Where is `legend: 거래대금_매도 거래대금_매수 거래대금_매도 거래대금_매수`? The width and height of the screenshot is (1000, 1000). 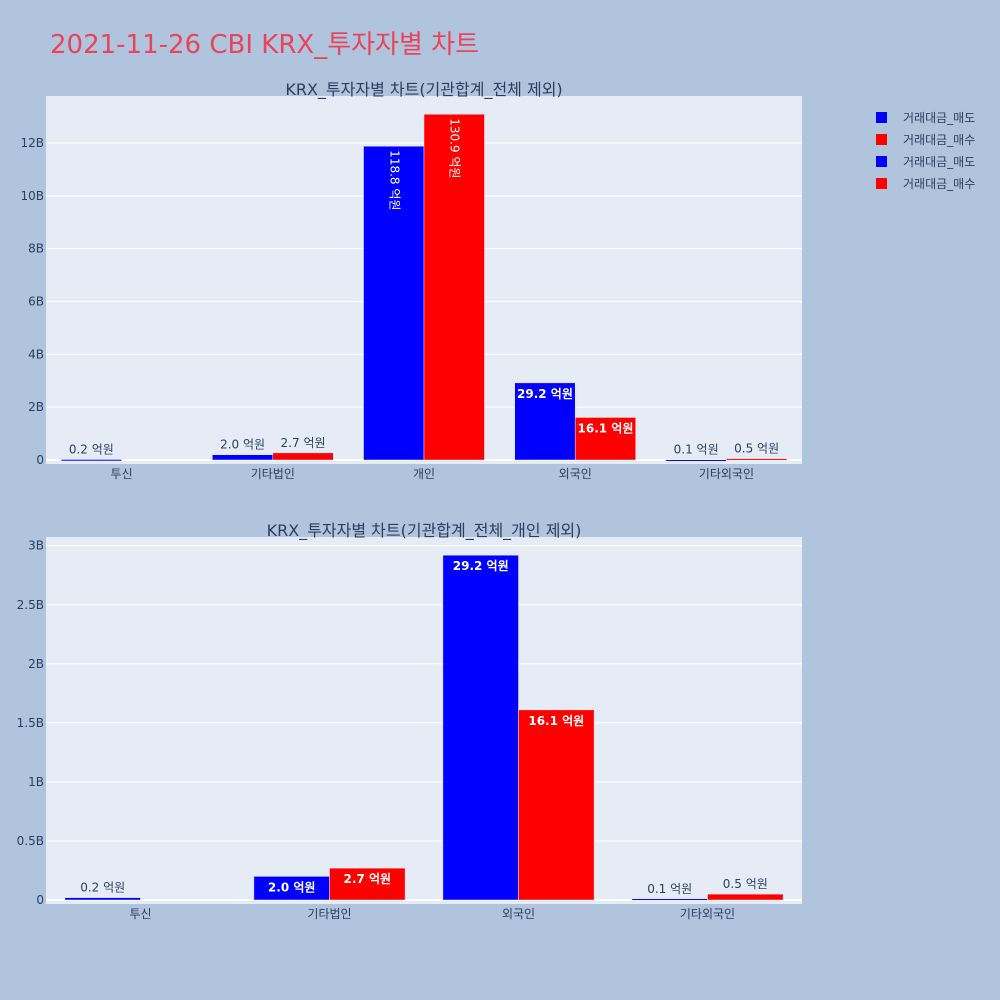 legend: 거래대금_매도 거래대금_매수 거래대금_매도 거래대금_매수 is located at coordinates (925, 150).